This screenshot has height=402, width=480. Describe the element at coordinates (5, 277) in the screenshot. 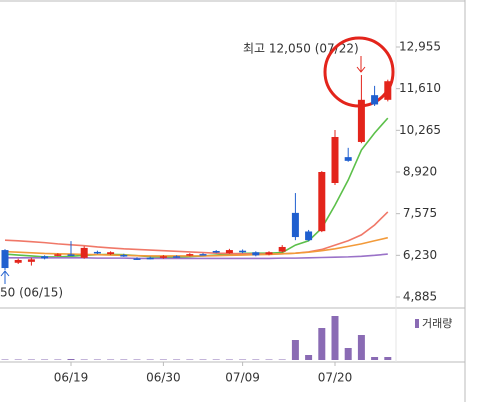

I see `min-arrow` at that location.